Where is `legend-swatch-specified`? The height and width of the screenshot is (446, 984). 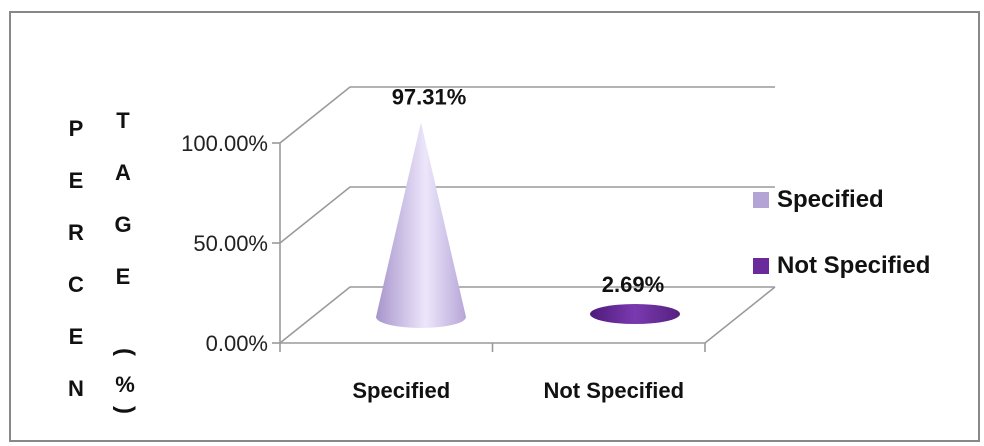
legend-swatch-specified is located at coordinates (761, 200).